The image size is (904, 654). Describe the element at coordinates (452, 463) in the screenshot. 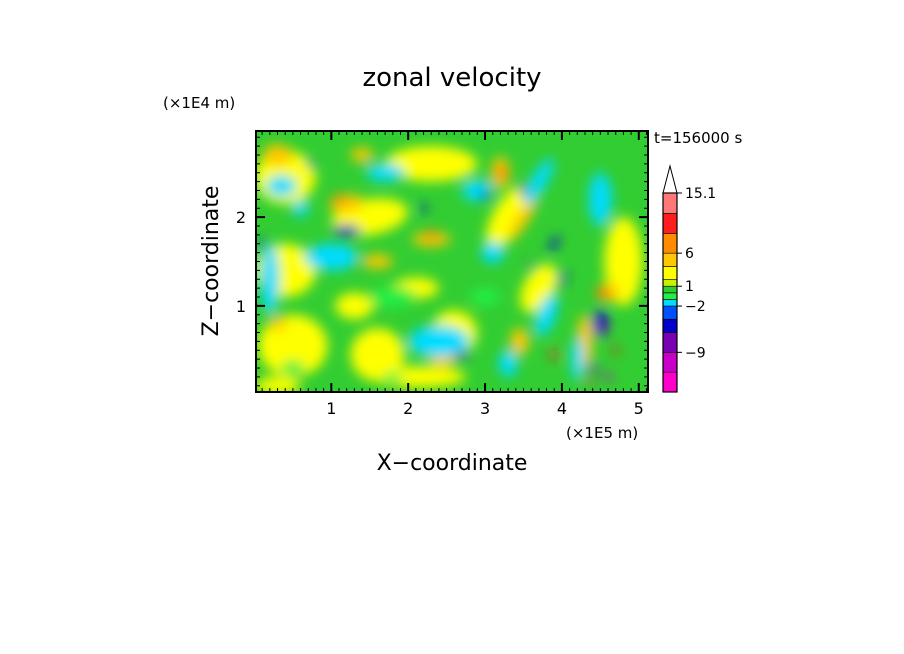

I see `x-axis-label: X−coordinate` at that location.